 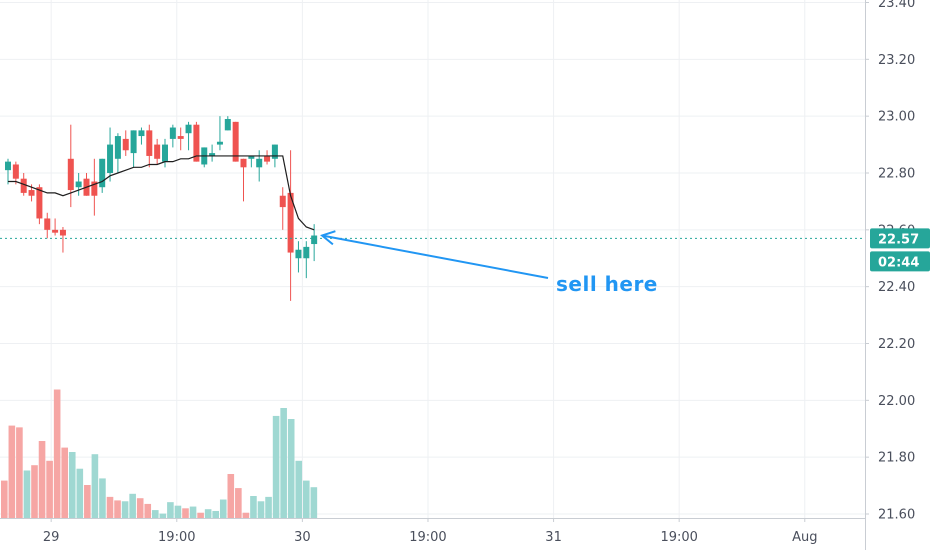 What do you see at coordinates (51, 537) in the screenshot?
I see `time-tick-label: 29` at bounding box center [51, 537].